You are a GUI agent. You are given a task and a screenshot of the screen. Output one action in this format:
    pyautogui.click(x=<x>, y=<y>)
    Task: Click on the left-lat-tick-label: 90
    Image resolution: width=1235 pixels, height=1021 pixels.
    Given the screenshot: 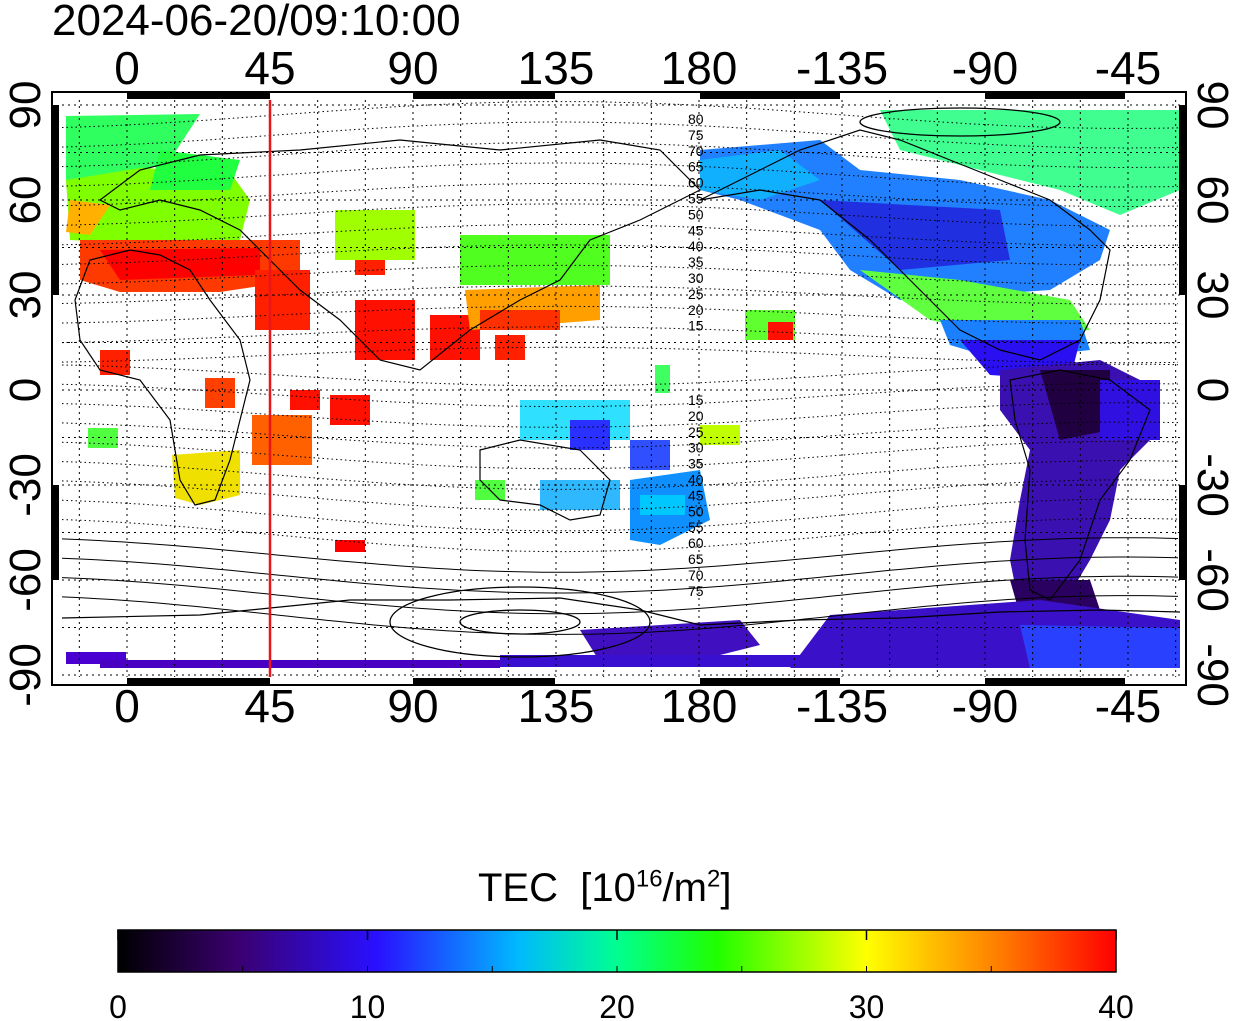 What is the action you would take?
    pyautogui.click(x=25, y=105)
    